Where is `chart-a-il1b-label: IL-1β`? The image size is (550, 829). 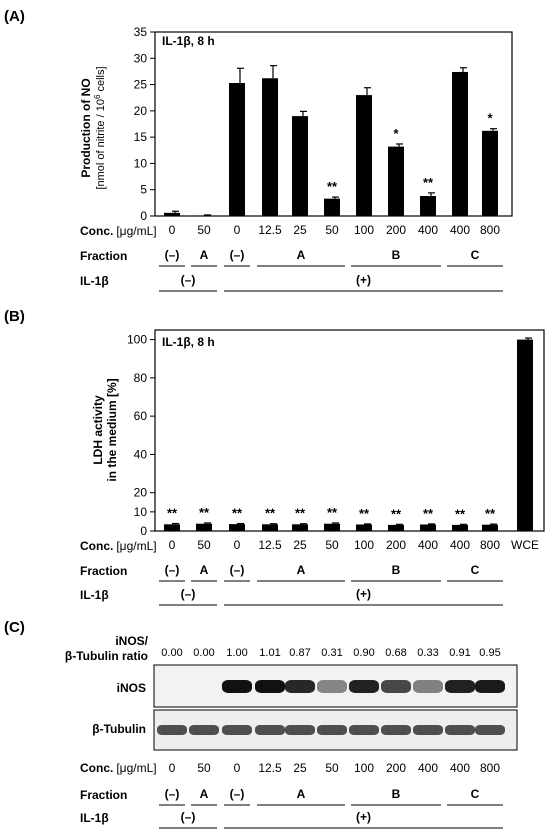 chart-a-il1b-label: IL-1β is located at coordinates (94, 281).